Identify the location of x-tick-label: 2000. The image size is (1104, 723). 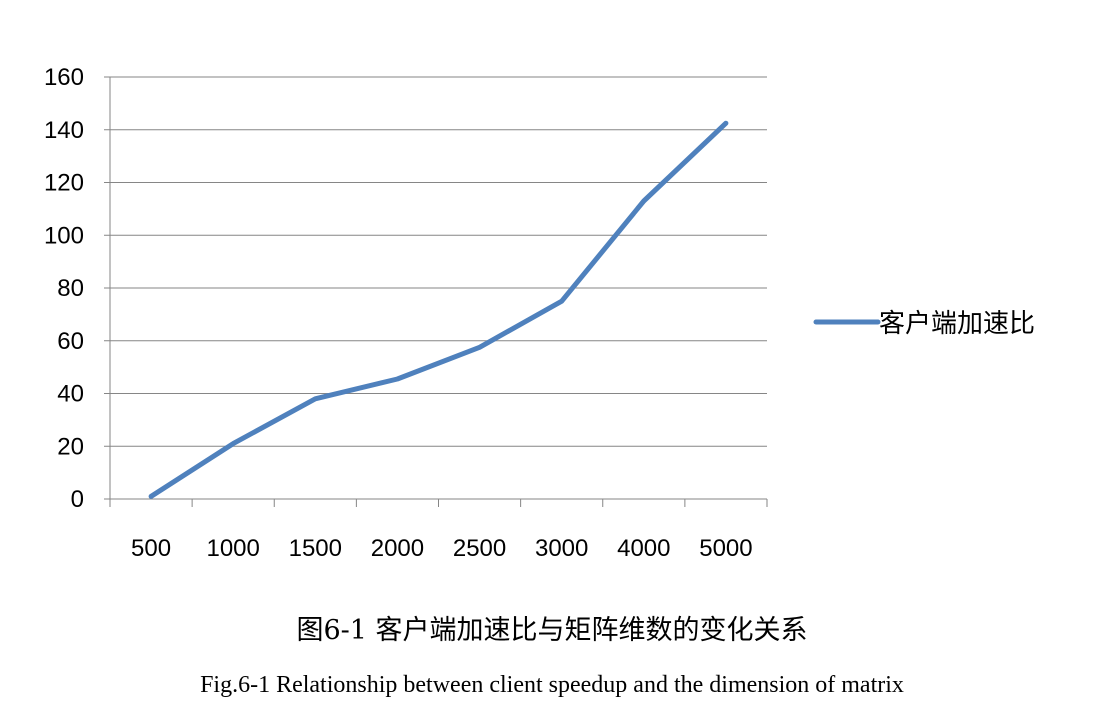
(397, 548).